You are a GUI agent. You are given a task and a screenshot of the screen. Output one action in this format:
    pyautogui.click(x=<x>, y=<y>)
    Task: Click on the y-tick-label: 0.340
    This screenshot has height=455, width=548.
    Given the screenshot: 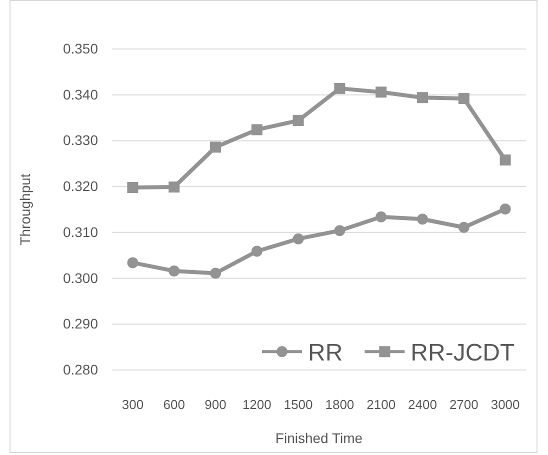 What is the action you would take?
    pyautogui.click(x=80, y=94)
    